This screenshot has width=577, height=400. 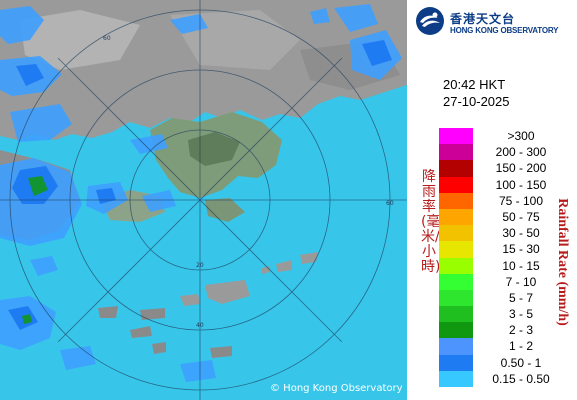 What do you see at coordinates (562, 262) in the screenshot?
I see `legend-title-en: Rainfall Rate (mm/h)` at bounding box center [562, 262].